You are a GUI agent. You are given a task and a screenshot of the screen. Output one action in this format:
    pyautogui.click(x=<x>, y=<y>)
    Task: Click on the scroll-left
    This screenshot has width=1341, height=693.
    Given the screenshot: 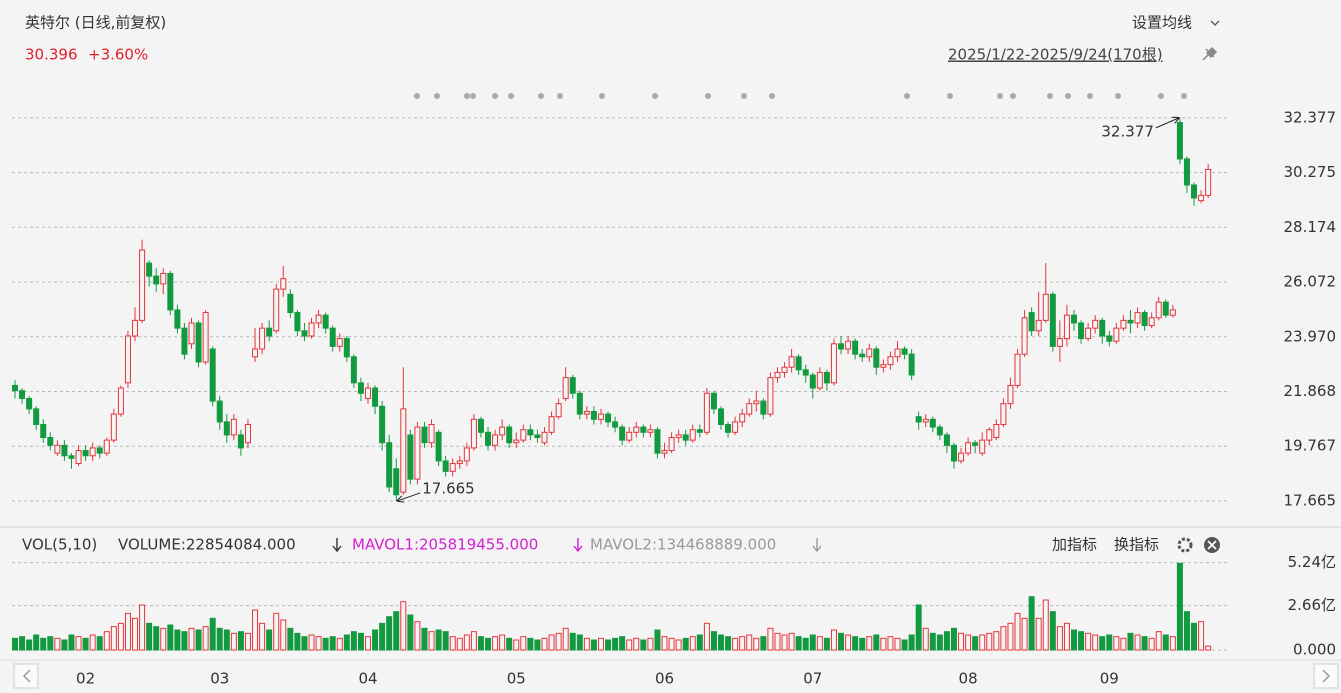 What is the action you would take?
    pyautogui.click(x=26, y=676)
    